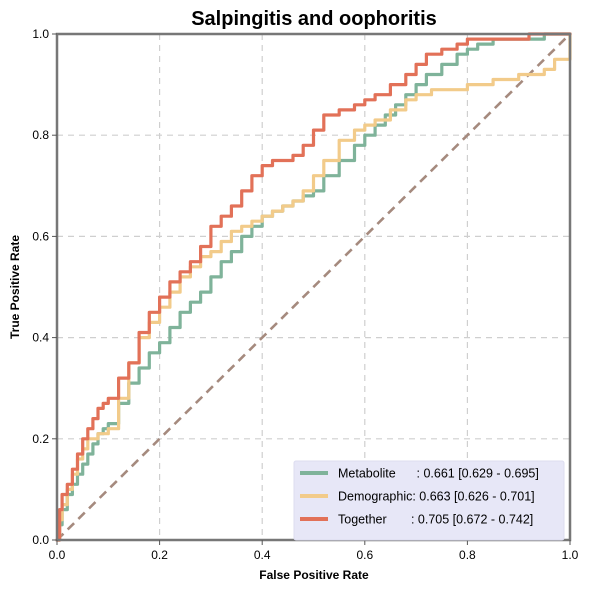 This screenshot has width=591, height=592. What do you see at coordinates (570, 555) in the screenshot?
I see `x-tick-label: 1.0` at bounding box center [570, 555].